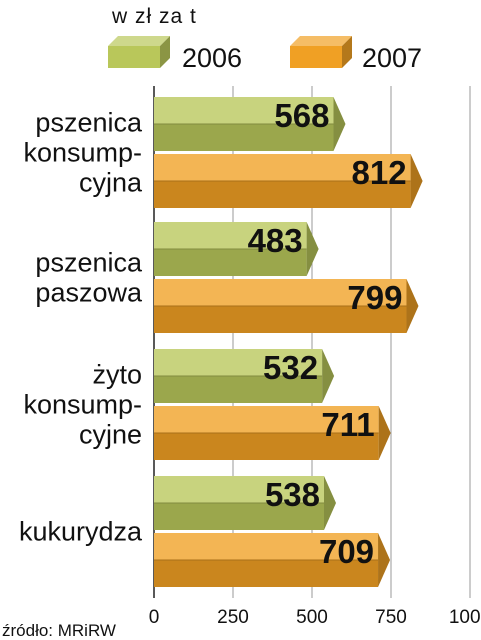 The width and height of the screenshot is (481, 640). Describe the element at coordinates (379, 172) in the screenshot. I see `value-label: 812` at that location.